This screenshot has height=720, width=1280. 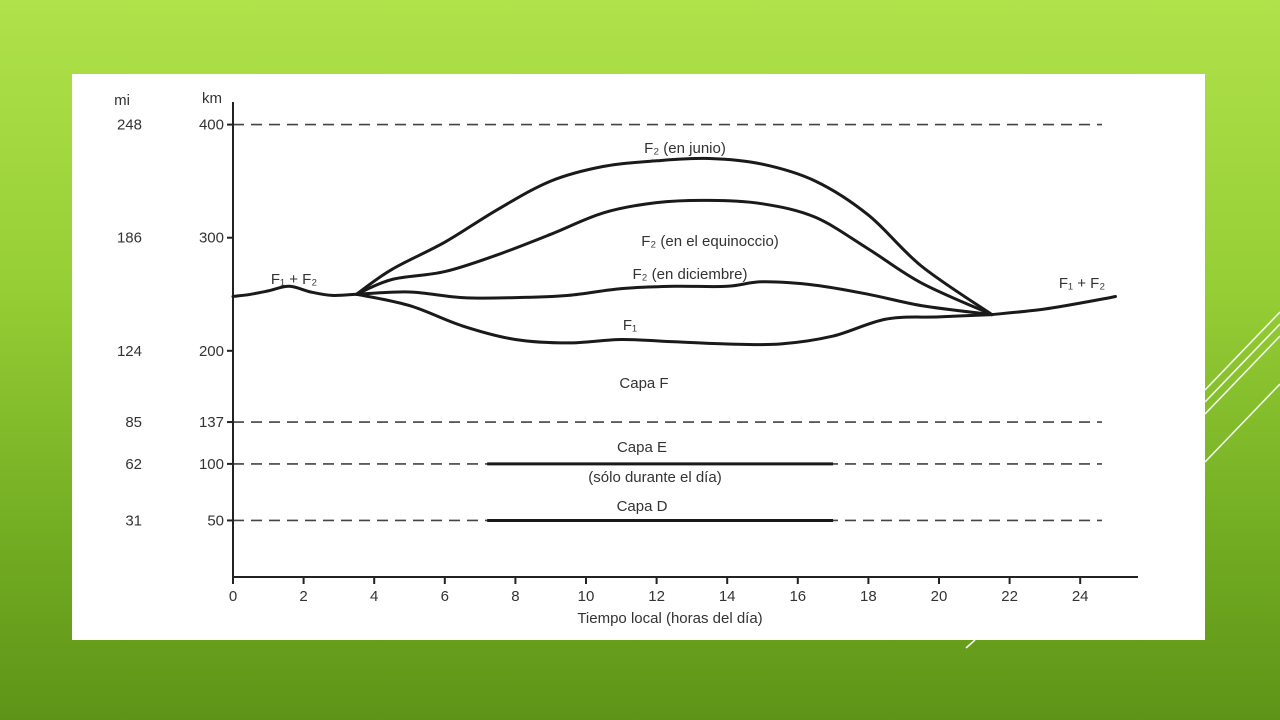 I want to click on label-capa-f: Capa F, so click(x=643, y=383).